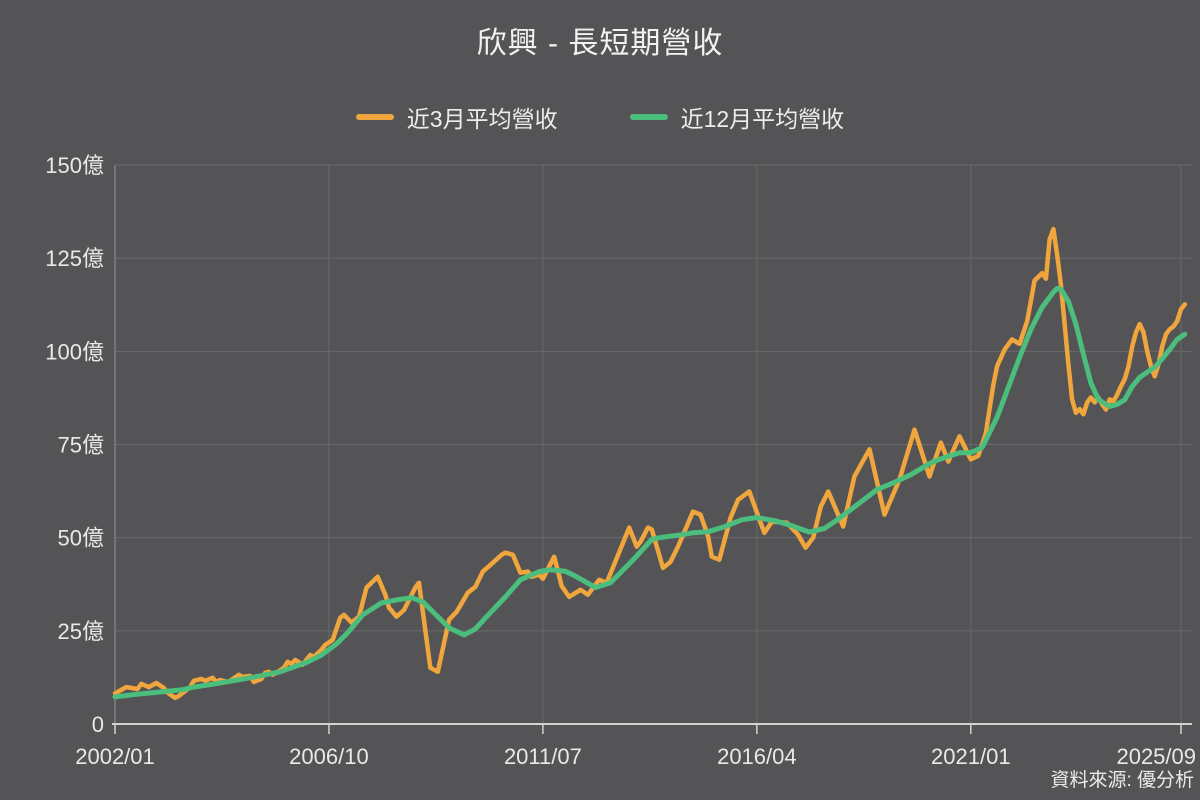 Image resolution: width=1200 pixels, height=800 pixels. I want to click on x-axis-label-2011/07: 2011/07, so click(543, 756).